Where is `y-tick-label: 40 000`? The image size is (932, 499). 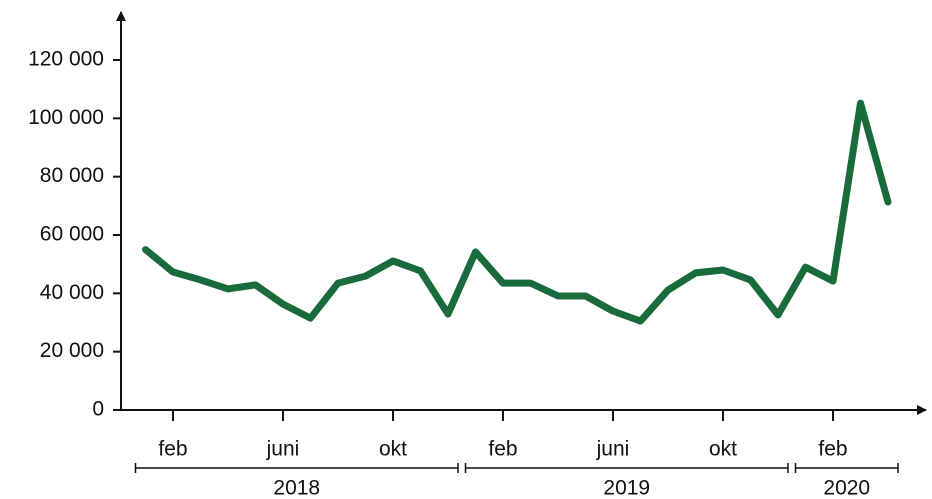
y-tick-label: 40 000 is located at coordinates (72, 292).